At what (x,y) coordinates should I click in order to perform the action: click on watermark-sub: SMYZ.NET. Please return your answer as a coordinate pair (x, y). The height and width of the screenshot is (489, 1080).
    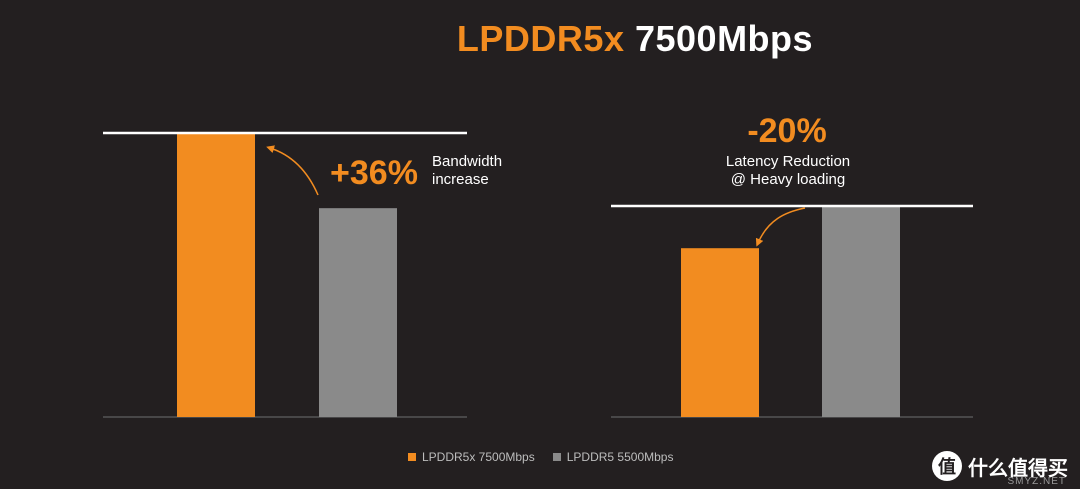
    Looking at the image, I should click on (1036, 481).